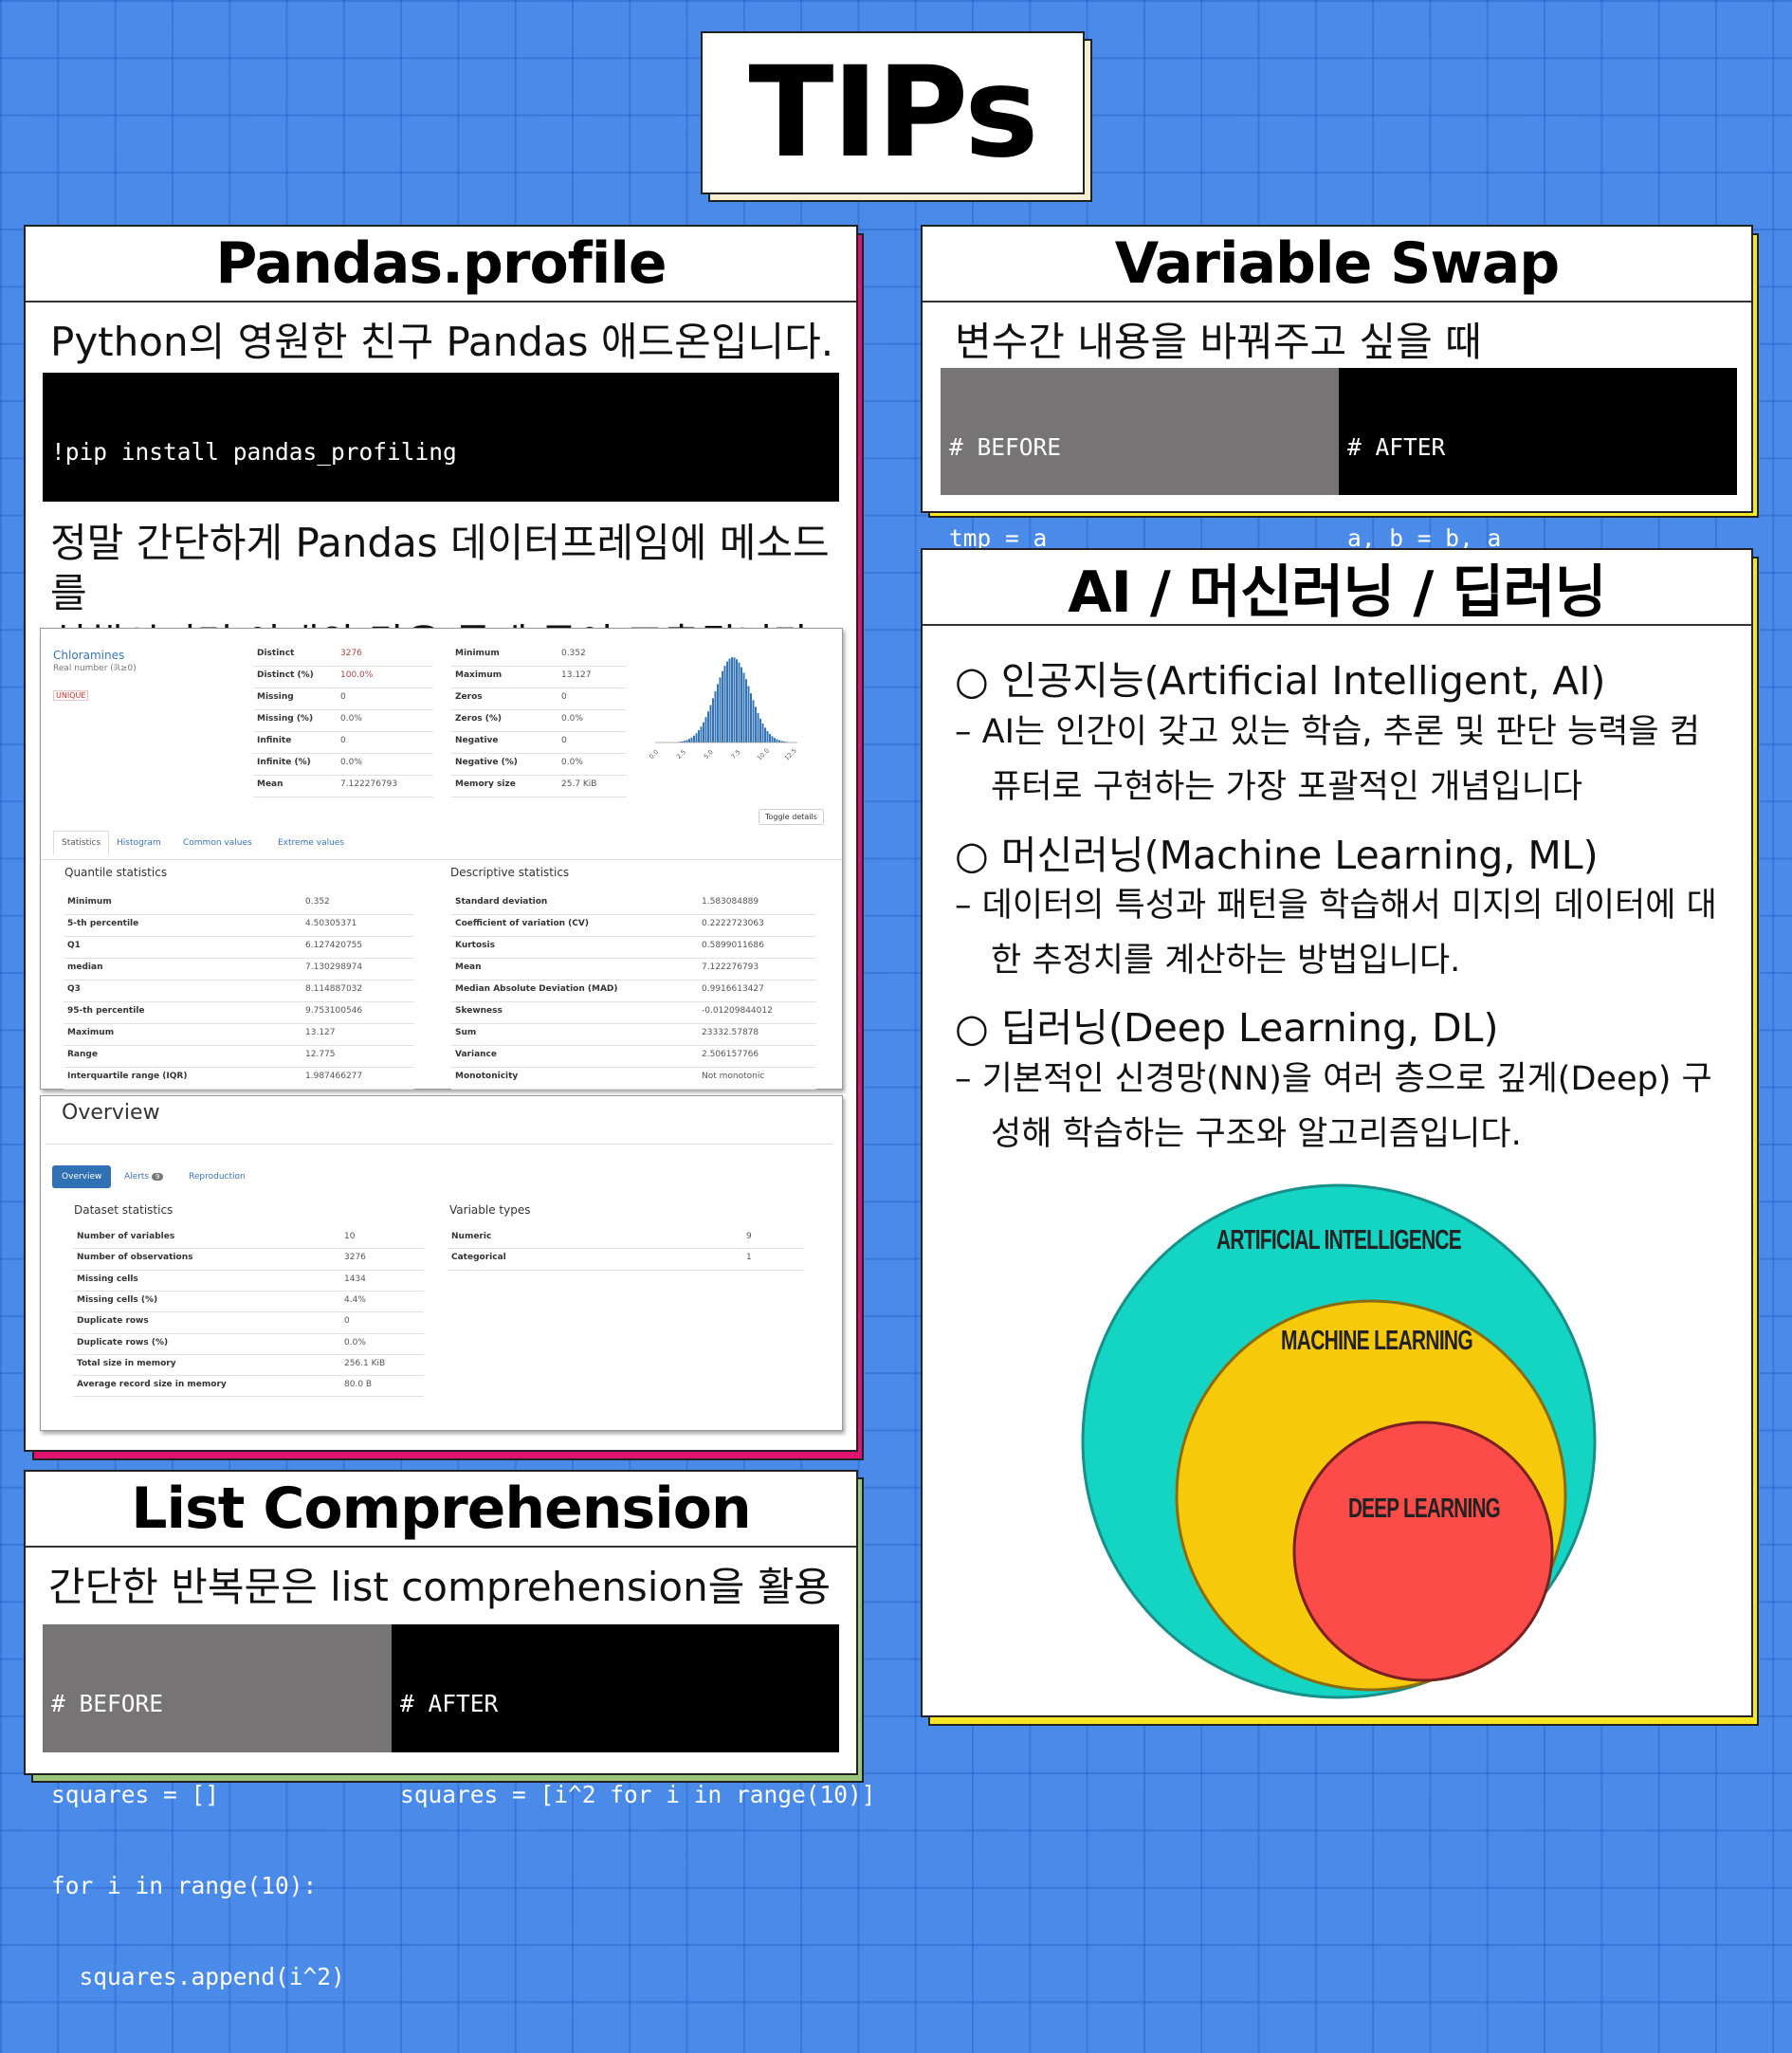 This screenshot has height=2053, width=1792. Describe the element at coordinates (334, 967) in the screenshot. I see `stat-value: 7.130298974` at that location.